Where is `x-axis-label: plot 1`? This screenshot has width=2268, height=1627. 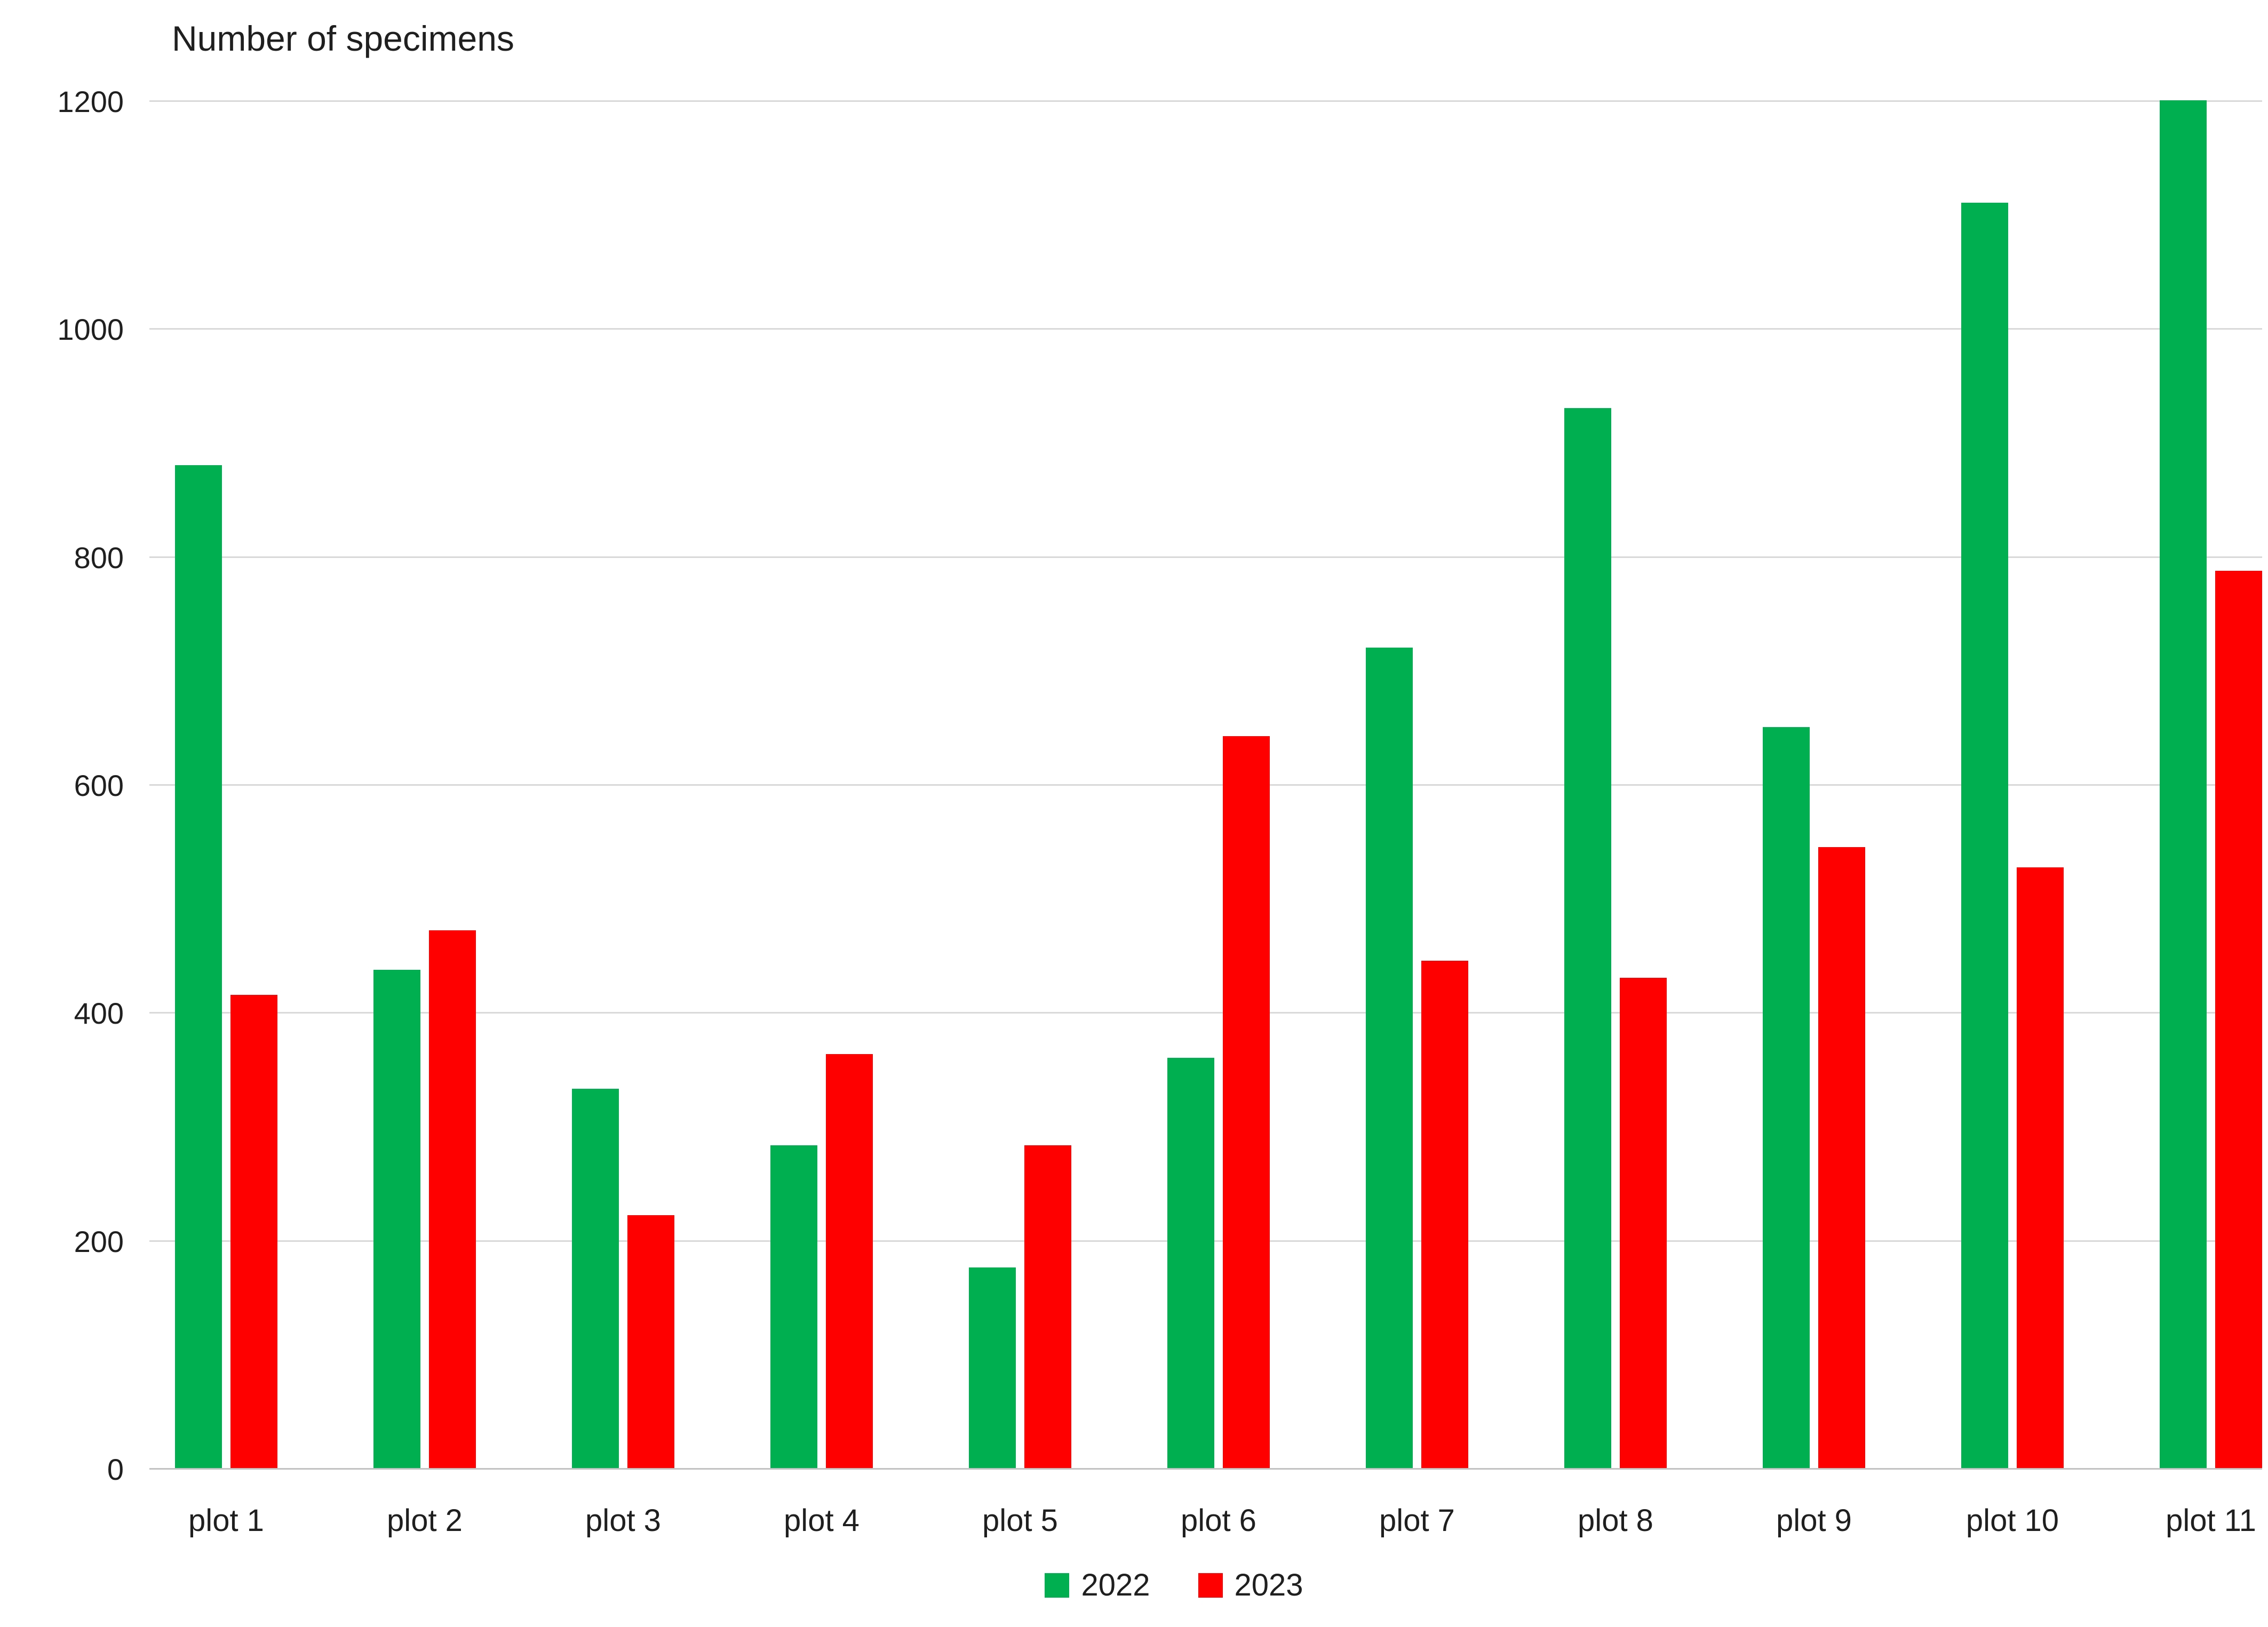
x-axis-label: plot 1 is located at coordinates (226, 1520).